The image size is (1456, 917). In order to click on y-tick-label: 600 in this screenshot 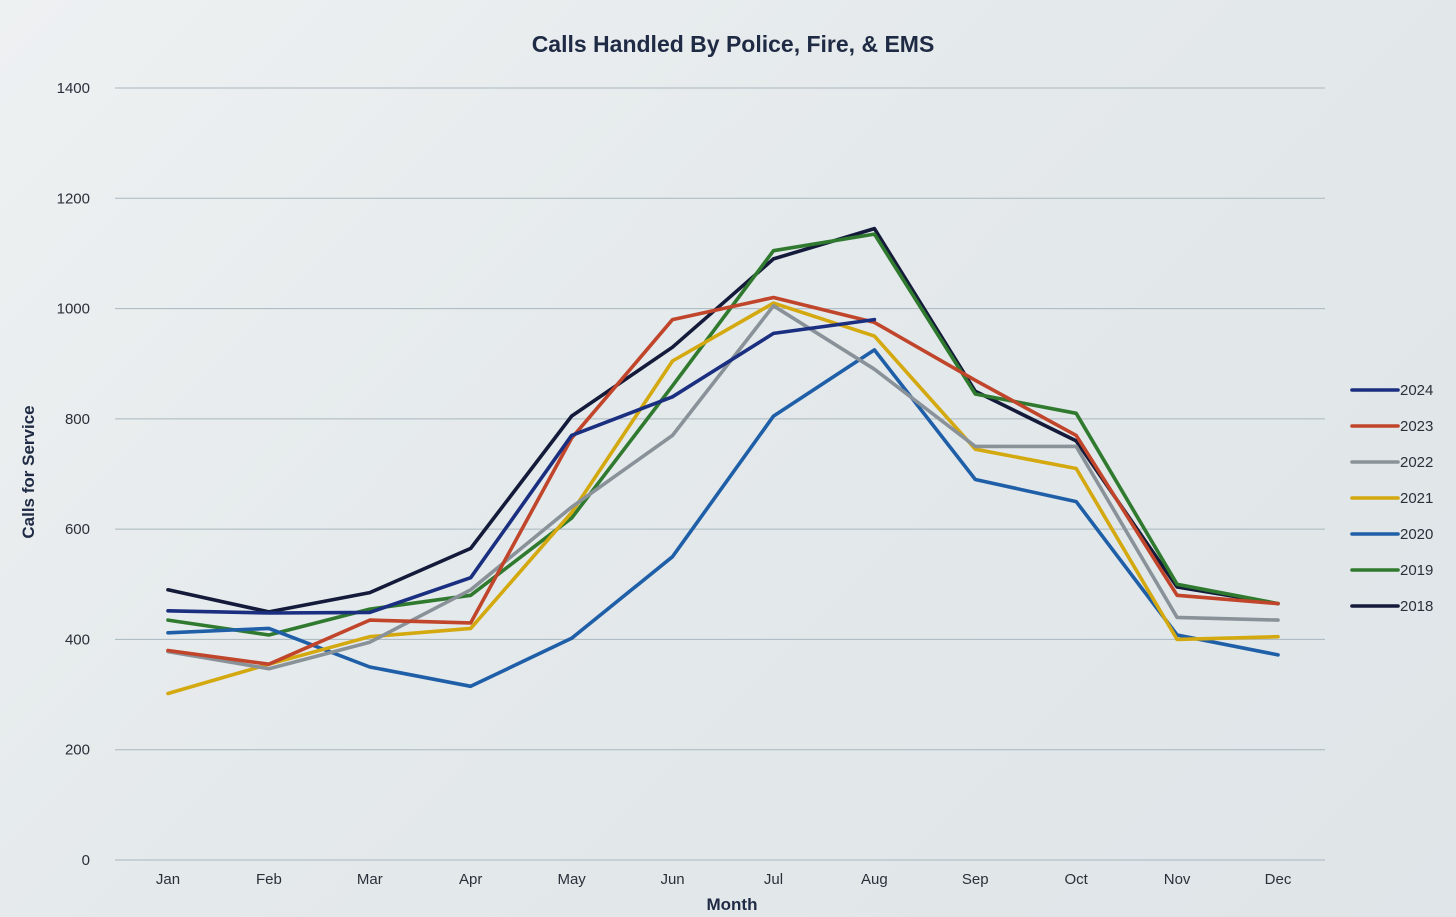, I will do `click(77, 529)`.